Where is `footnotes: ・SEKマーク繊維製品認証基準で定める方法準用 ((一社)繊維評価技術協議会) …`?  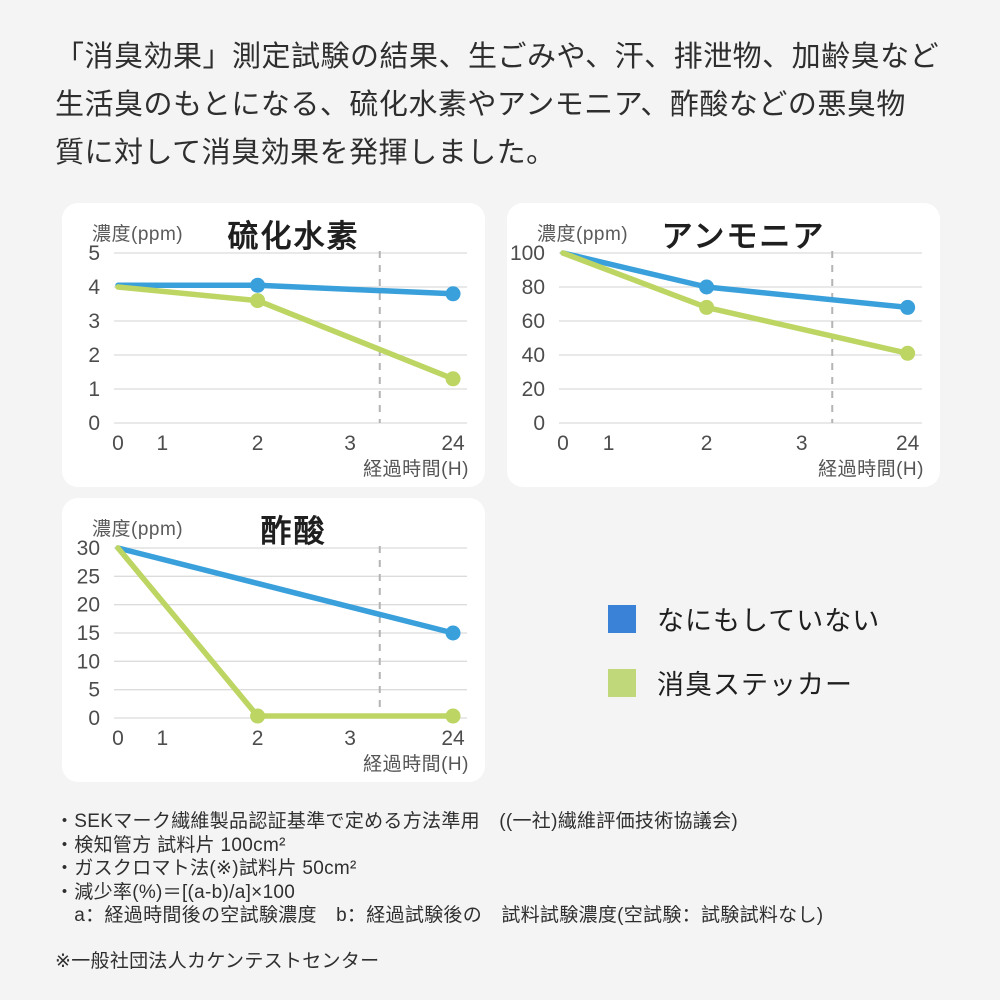
footnotes: ・SEKマーク繊維製品認証基準で定める方法準用 ((一社)繊維評価技術協議会) … is located at coordinates (505, 891).